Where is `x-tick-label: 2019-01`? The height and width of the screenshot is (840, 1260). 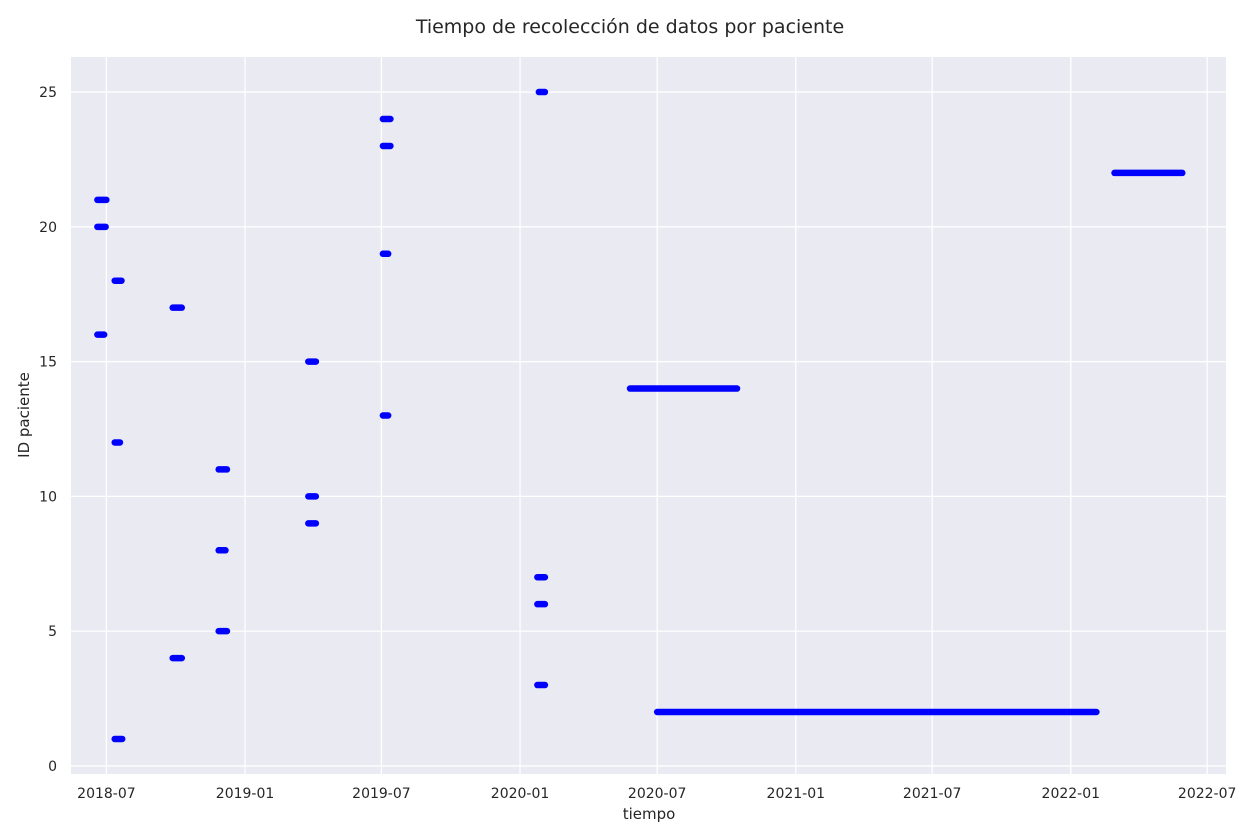 x-tick-label: 2019-01 is located at coordinates (245, 794).